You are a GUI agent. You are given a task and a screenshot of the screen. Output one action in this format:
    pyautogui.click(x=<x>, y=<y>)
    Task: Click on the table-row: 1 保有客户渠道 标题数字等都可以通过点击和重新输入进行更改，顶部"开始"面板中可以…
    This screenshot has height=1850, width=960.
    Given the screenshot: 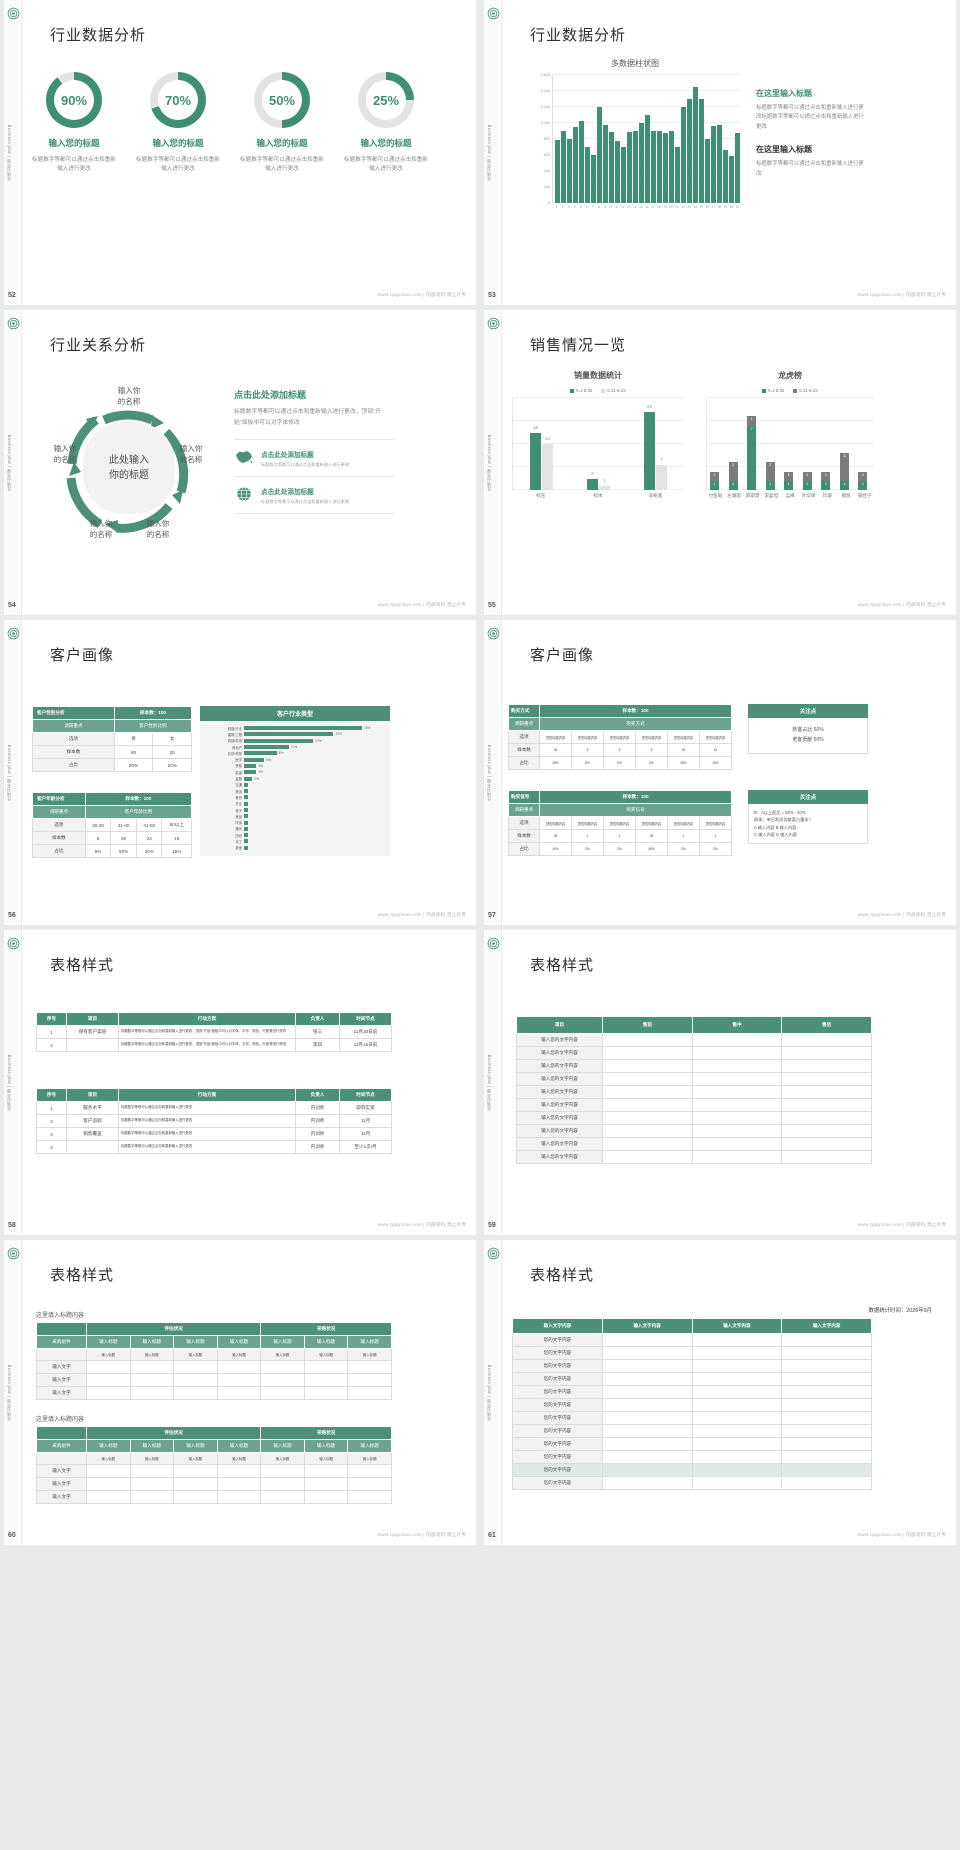 What is the action you would take?
    pyautogui.click(x=214, y=1032)
    